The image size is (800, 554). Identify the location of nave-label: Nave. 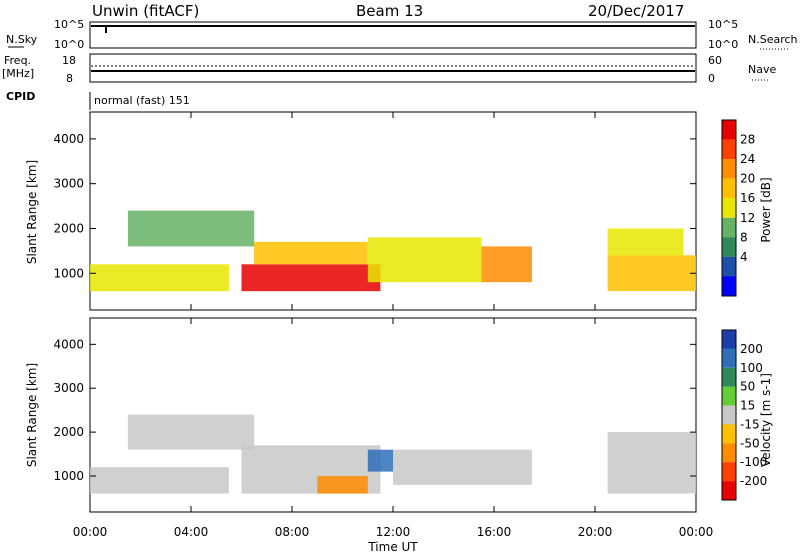
(762, 69).